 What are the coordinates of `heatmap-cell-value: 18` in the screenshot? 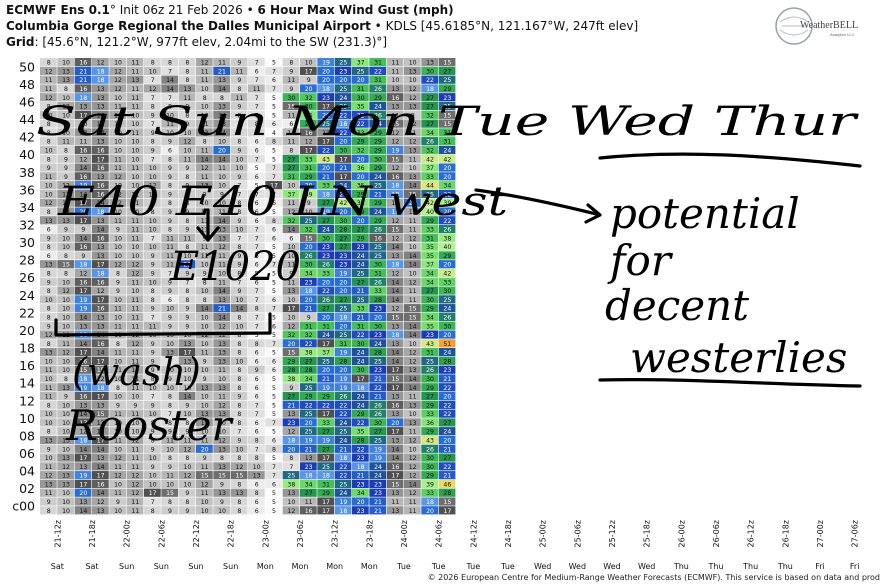 It's located at (83, 265).